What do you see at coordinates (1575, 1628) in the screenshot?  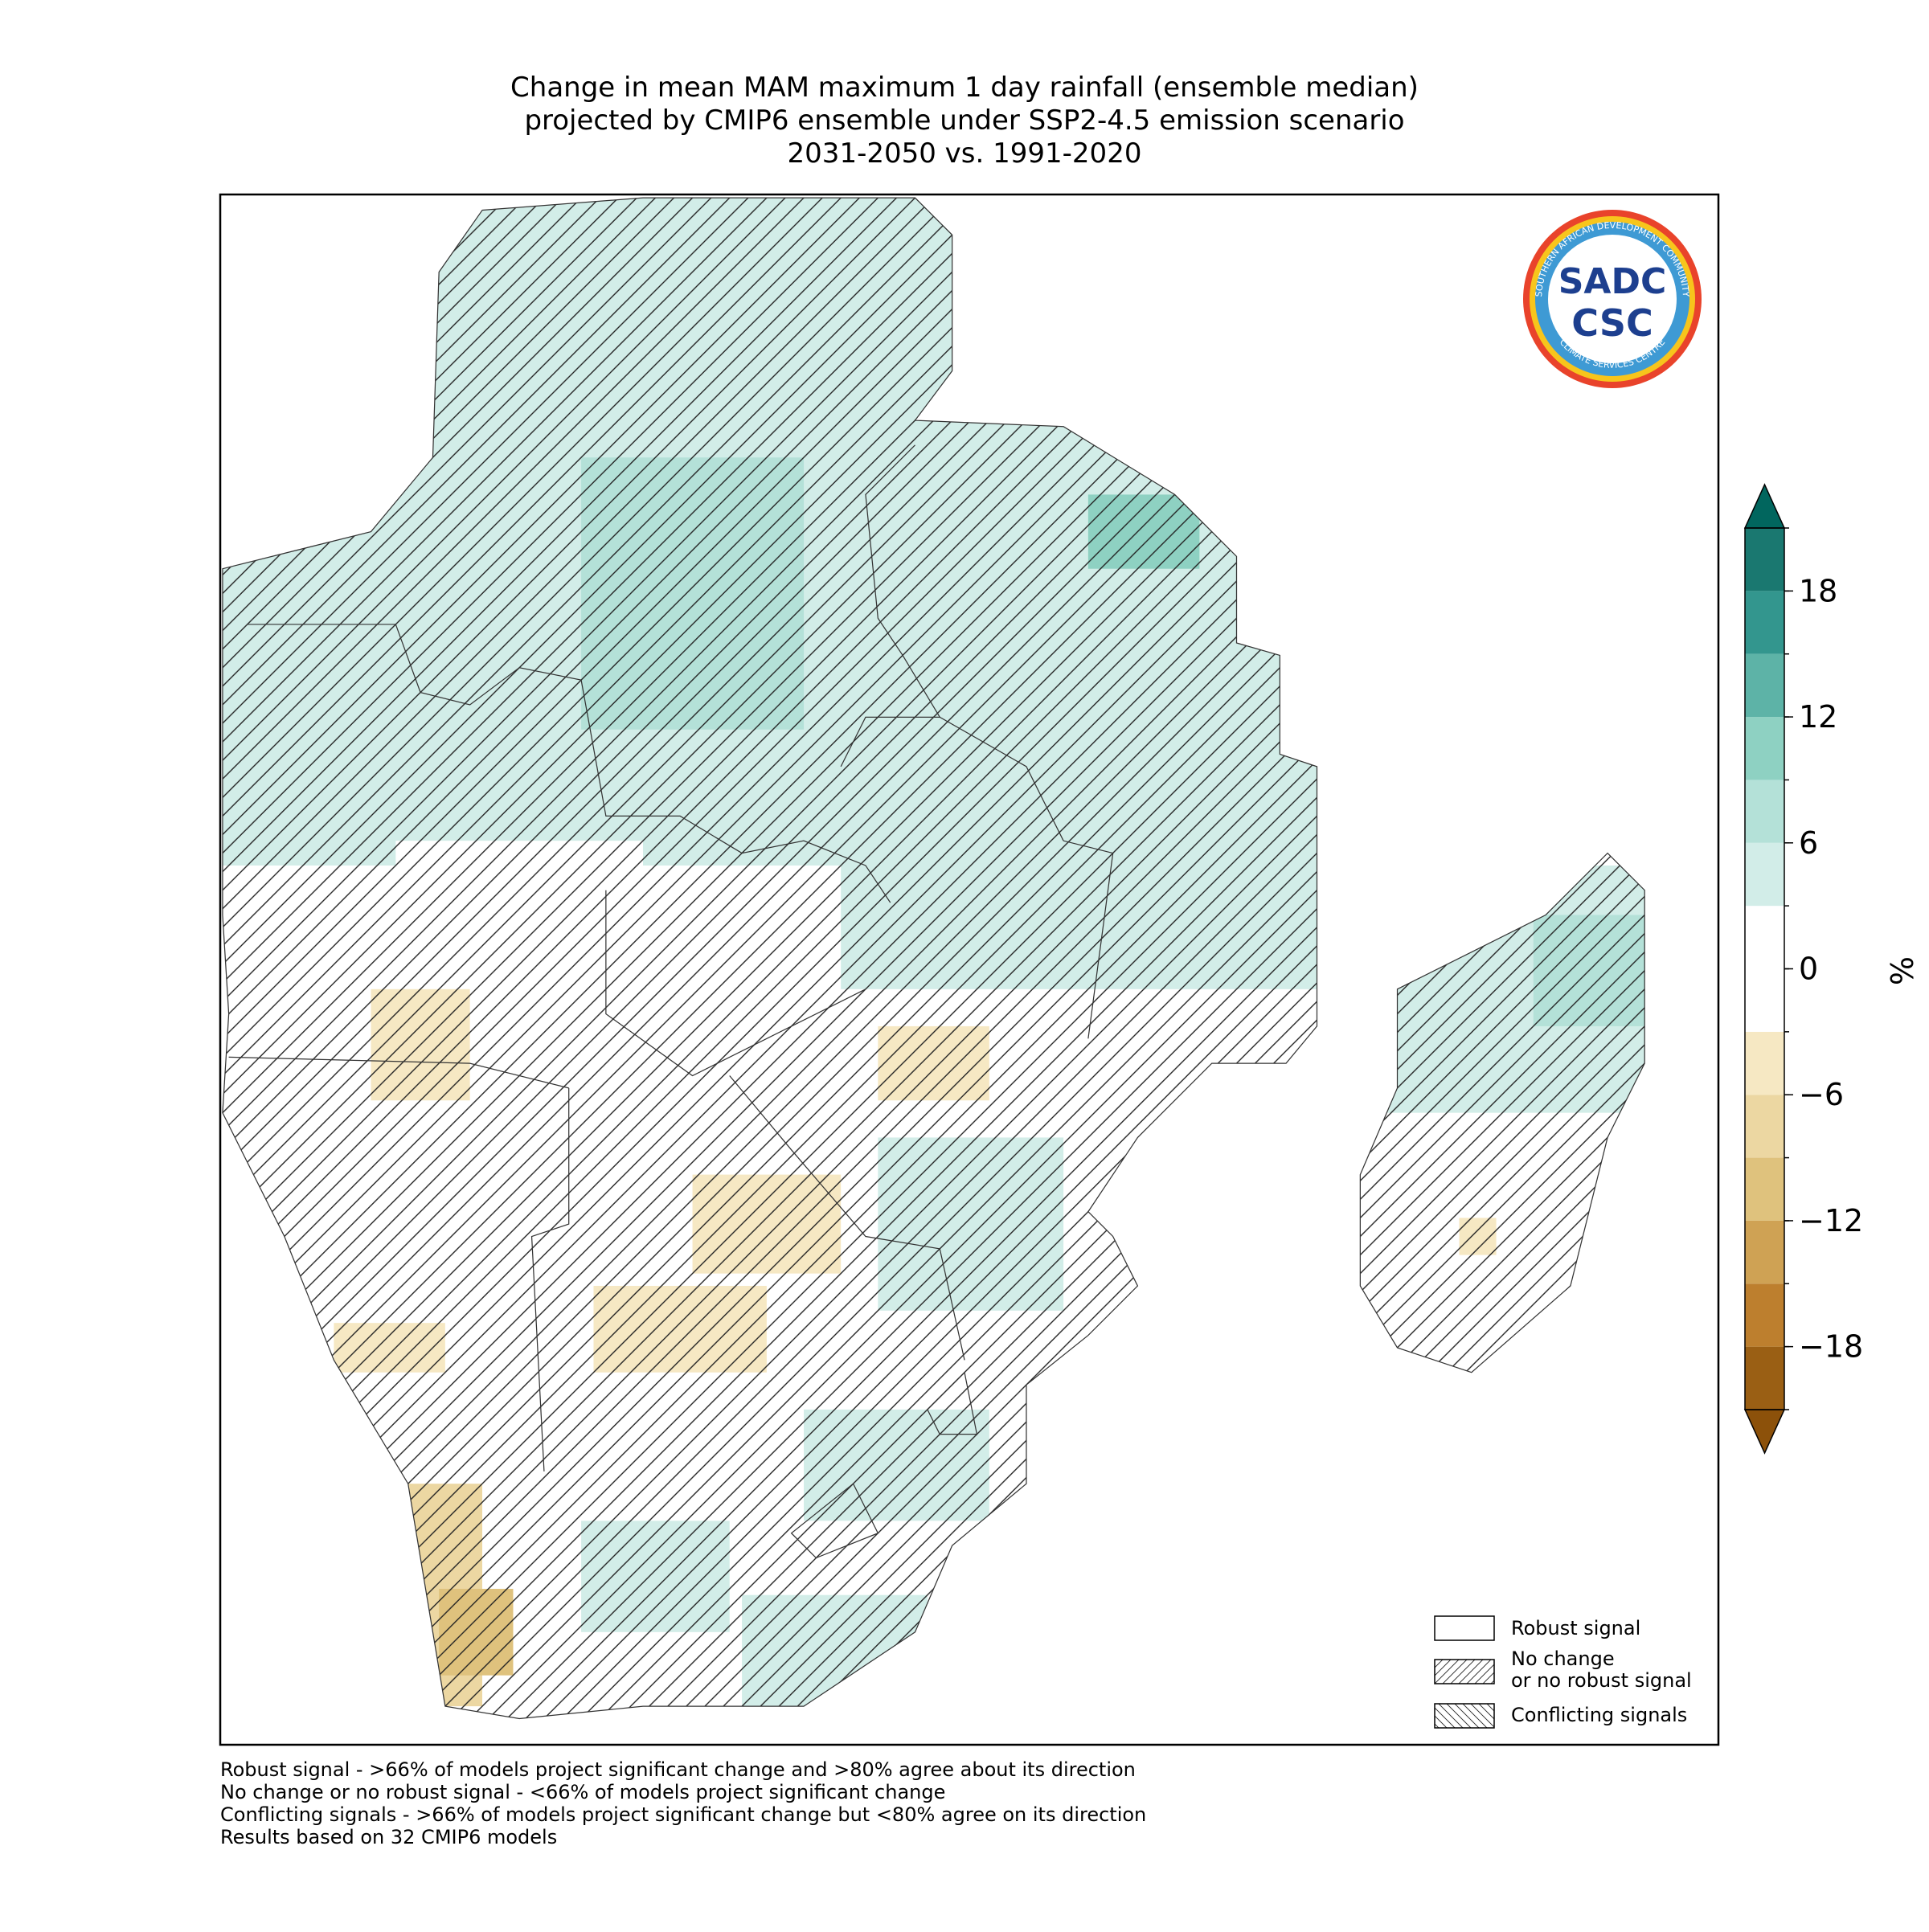 I see `legend-label: Robust signal` at bounding box center [1575, 1628].